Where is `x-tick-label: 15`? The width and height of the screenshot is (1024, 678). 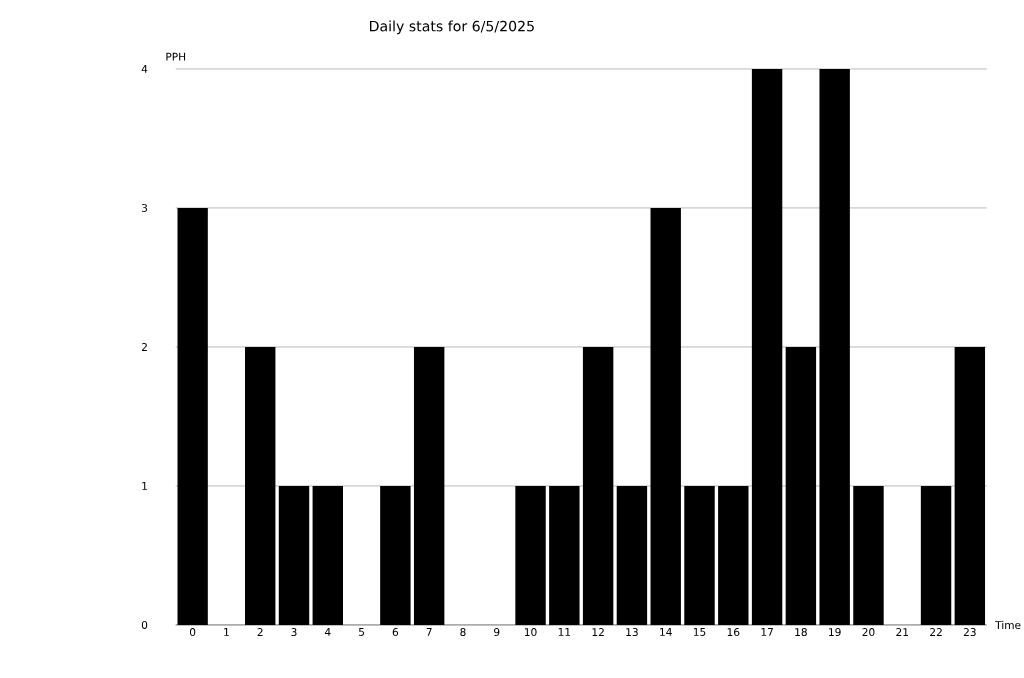 x-tick-label: 15 is located at coordinates (699, 632).